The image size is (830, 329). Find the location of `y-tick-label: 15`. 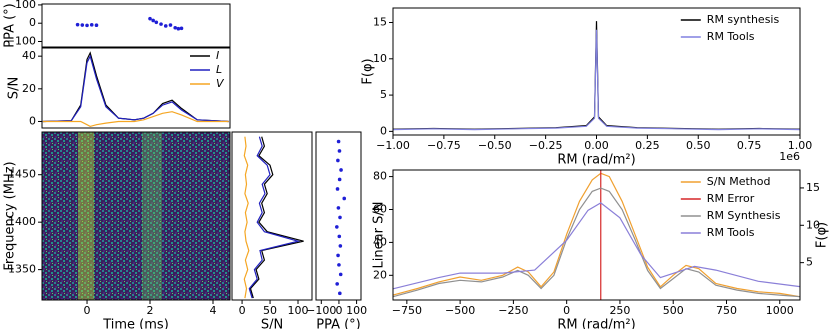

y-tick-label: 15 is located at coordinates (380, 22).